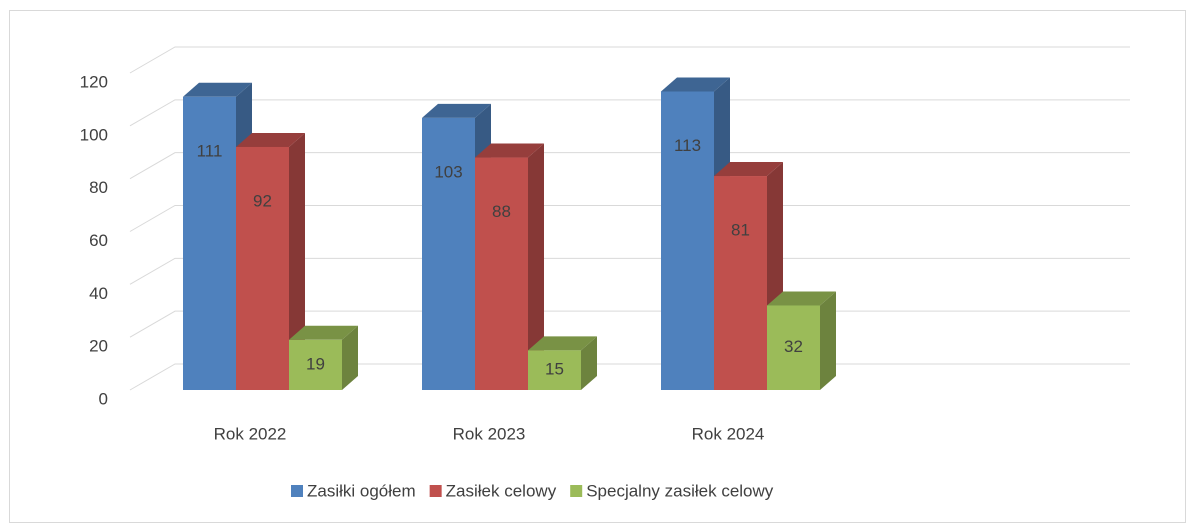 The width and height of the screenshot is (1196, 523). I want to click on legend-label: Specjalny zasiłek celowy, so click(680, 490).